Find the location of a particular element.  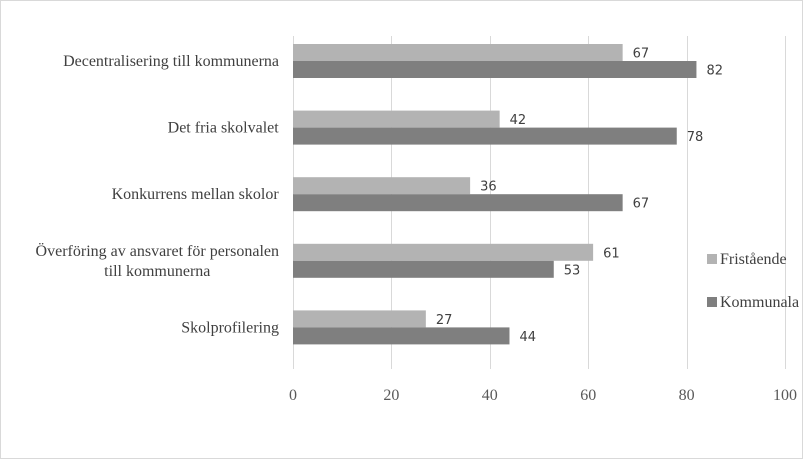

legend-label-fristående: Fristående is located at coordinates (753, 259).